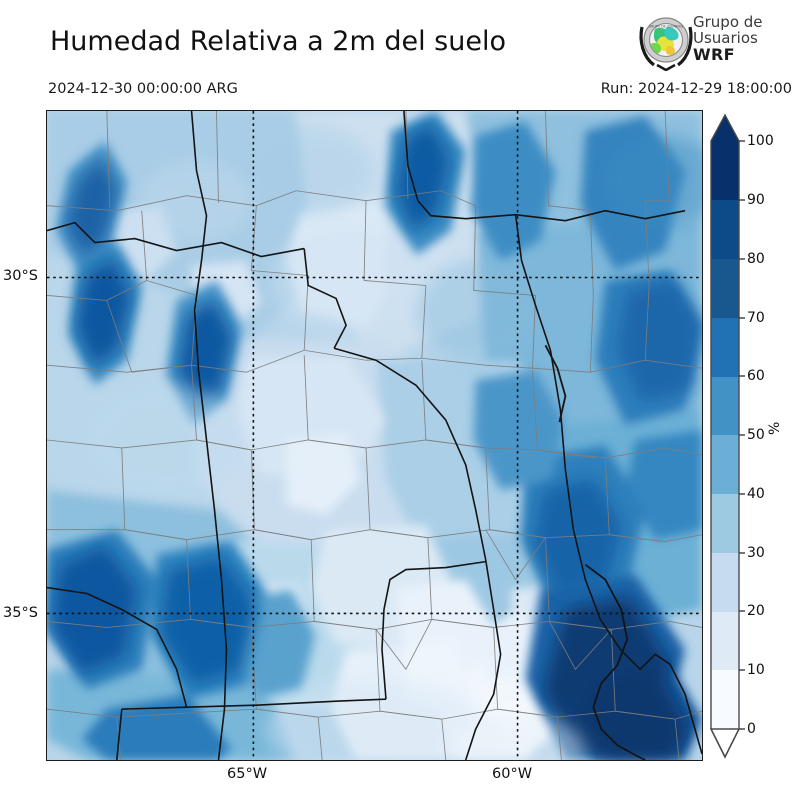  I want to click on logo-line-2: Usuarios, so click(725, 38).